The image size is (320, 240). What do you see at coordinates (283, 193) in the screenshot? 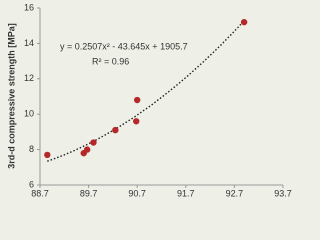
I see `x-tick-label: 93.7` at bounding box center [283, 193].